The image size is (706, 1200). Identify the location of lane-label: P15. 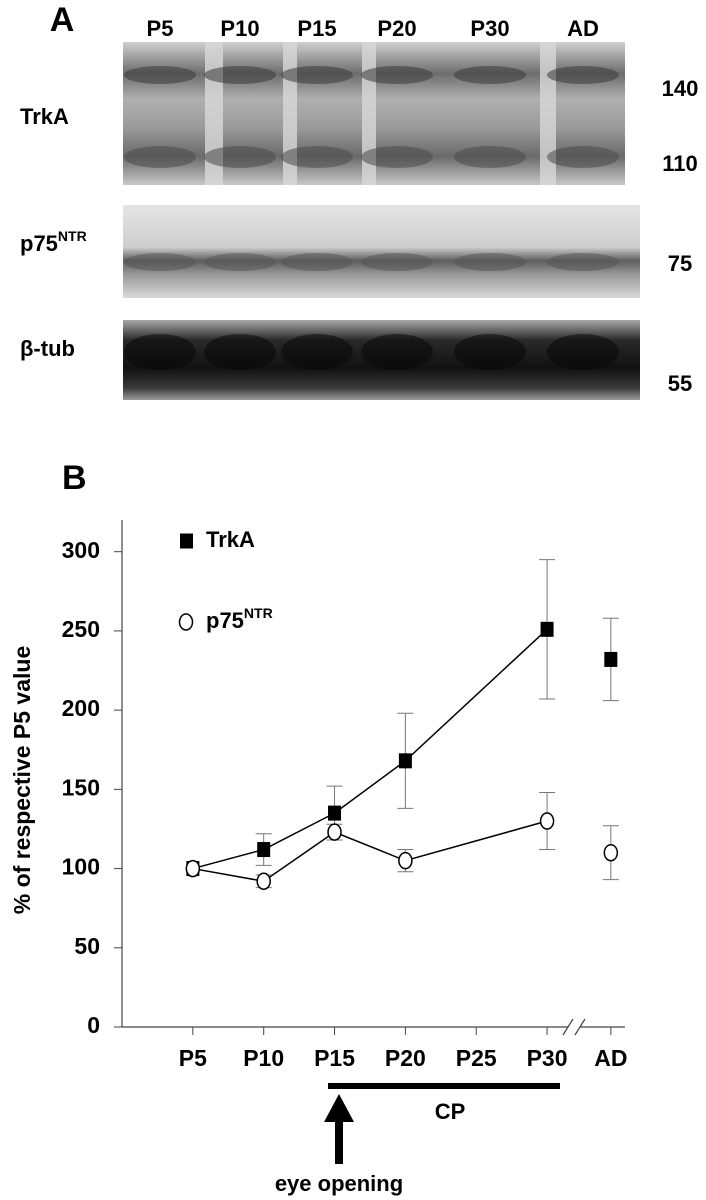
(316, 28).